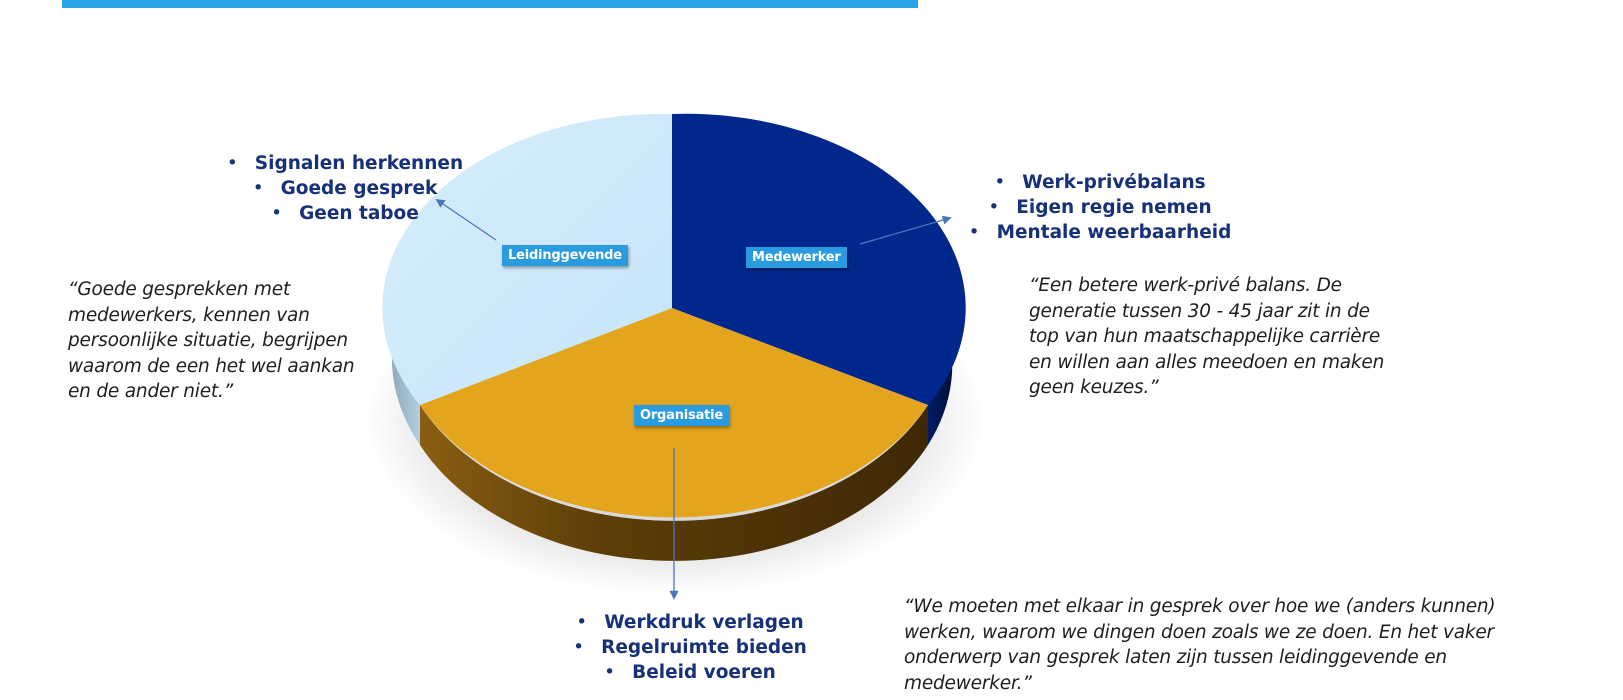  What do you see at coordinates (796, 257) in the screenshot?
I see `label-medewerker: Medewerker` at bounding box center [796, 257].